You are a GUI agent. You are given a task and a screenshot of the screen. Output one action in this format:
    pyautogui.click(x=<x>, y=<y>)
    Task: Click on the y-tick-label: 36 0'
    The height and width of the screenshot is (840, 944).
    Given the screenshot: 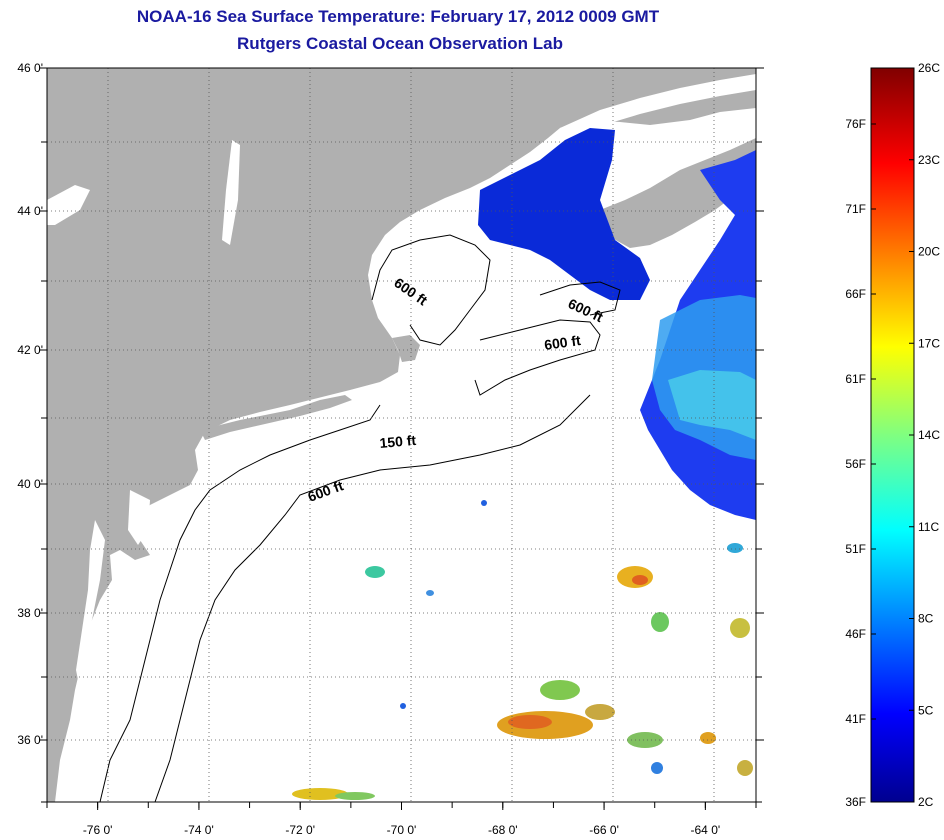 What is the action you would take?
    pyautogui.click(x=30, y=740)
    